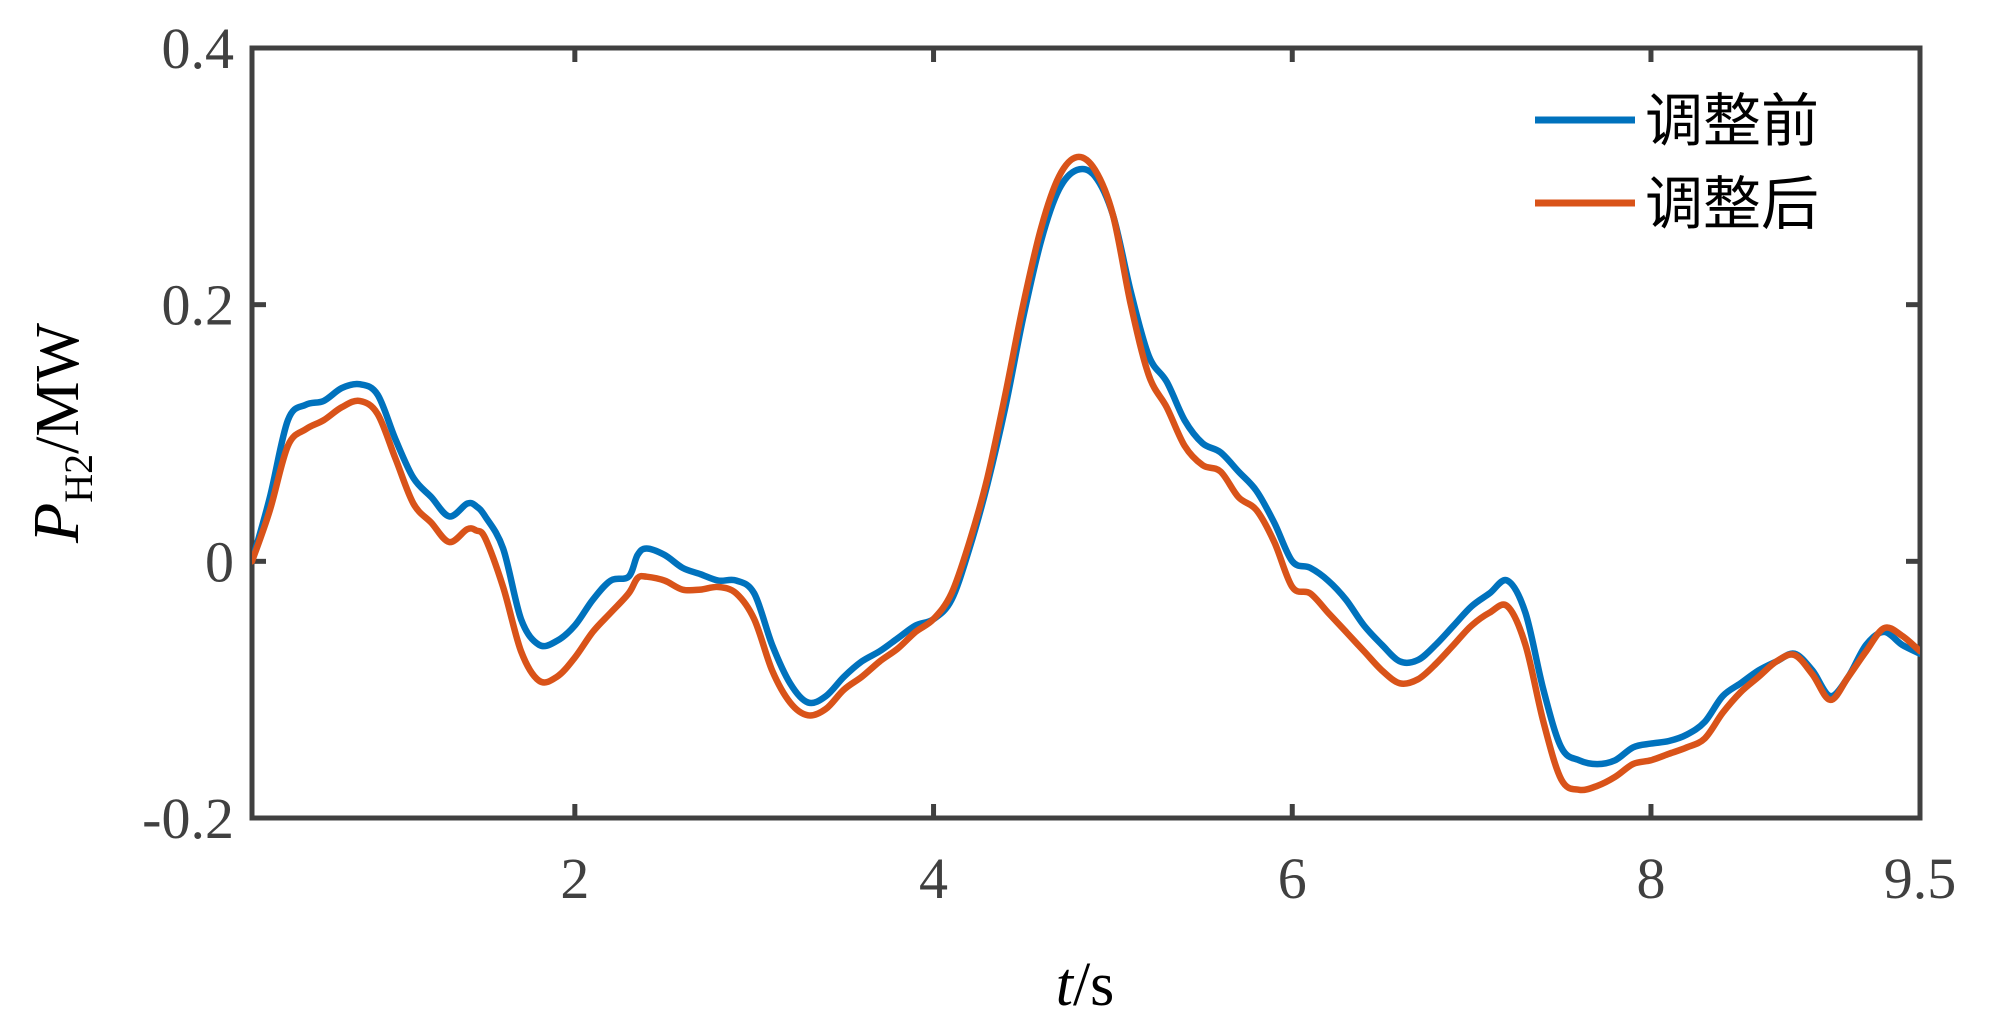 This screenshot has width=2000, height=1023. Describe the element at coordinates (198, 305) in the screenshot. I see `y-tick-label: 0.2` at that location.